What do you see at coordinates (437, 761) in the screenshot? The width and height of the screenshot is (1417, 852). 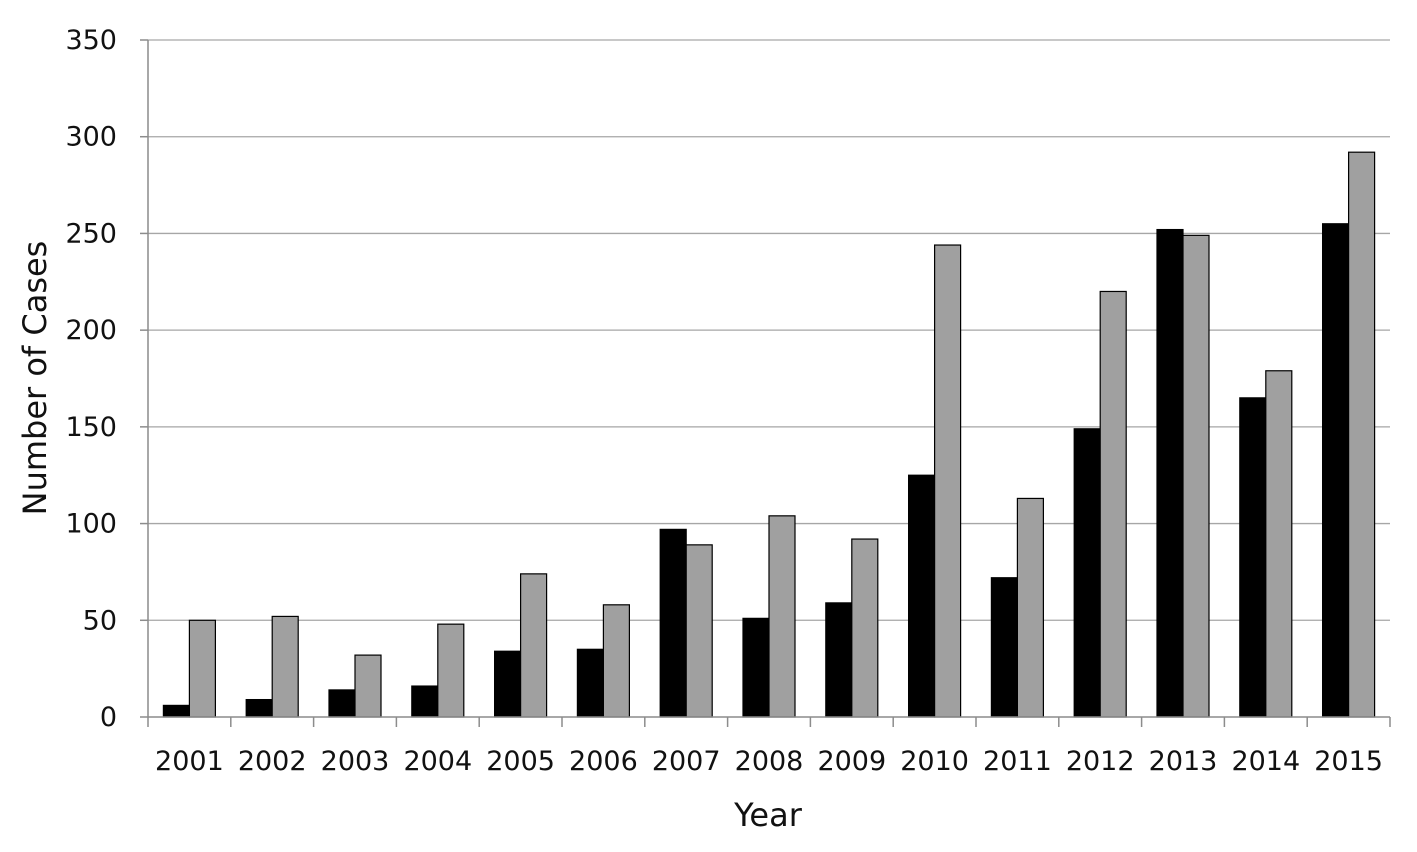 I see `x-tick-label: 2004` at bounding box center [437, 761].